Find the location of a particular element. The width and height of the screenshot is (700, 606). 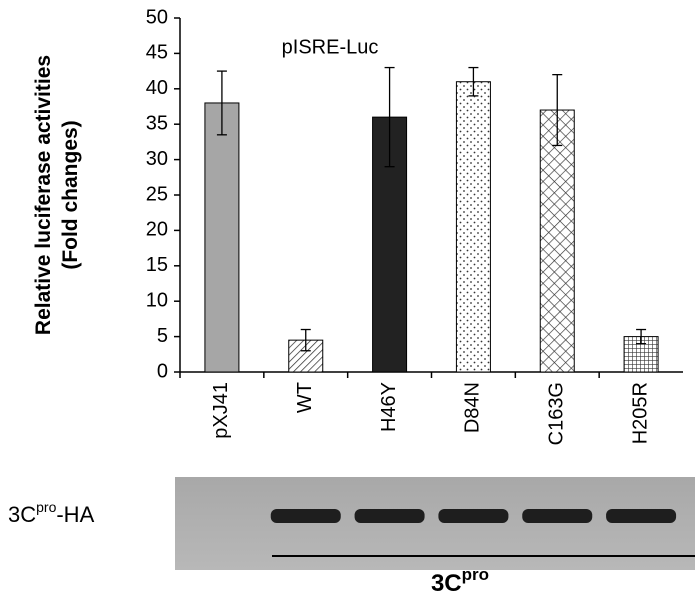

x-tick-label: H205R is located at coordinates (640, 413).